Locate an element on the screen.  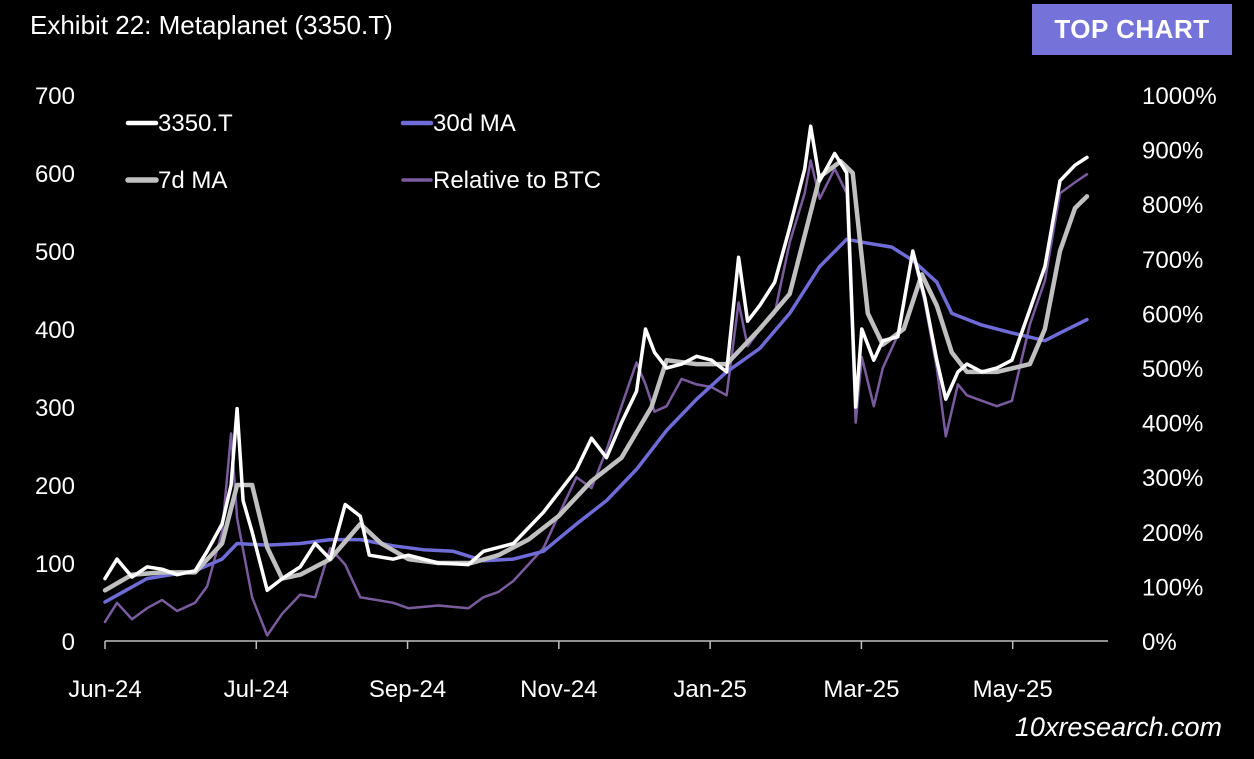
y-right-tick-label: 100% is located at coordinates (1172, 587).